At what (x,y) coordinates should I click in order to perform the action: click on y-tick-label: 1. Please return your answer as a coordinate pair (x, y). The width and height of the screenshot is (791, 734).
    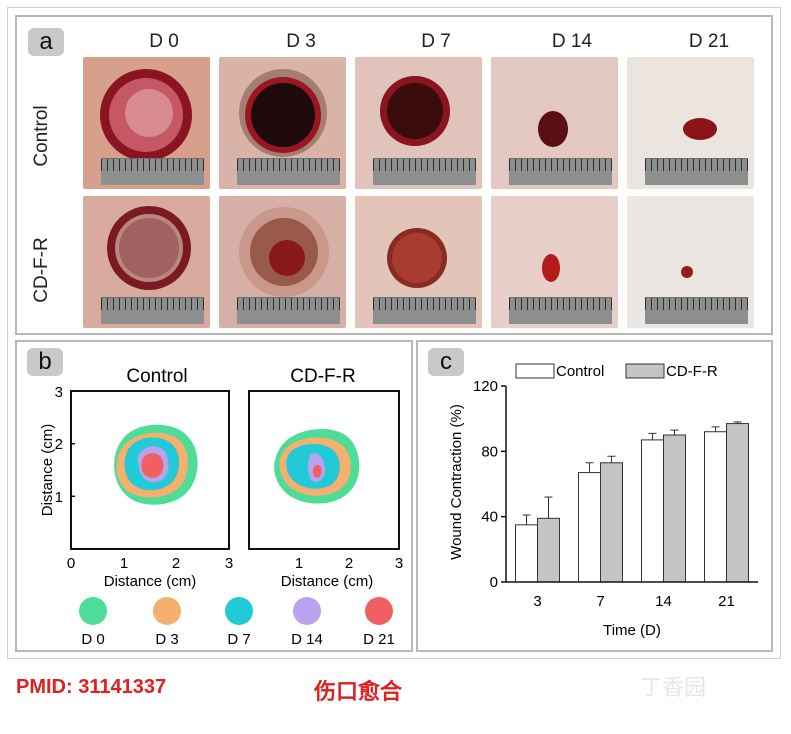
    Looking at the image, I should click on (59, 497).